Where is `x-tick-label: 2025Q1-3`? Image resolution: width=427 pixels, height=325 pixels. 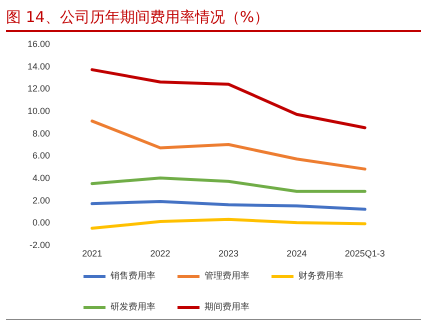 x-tick-label: 2025Q1-3 is located at coordinates (364, 253).